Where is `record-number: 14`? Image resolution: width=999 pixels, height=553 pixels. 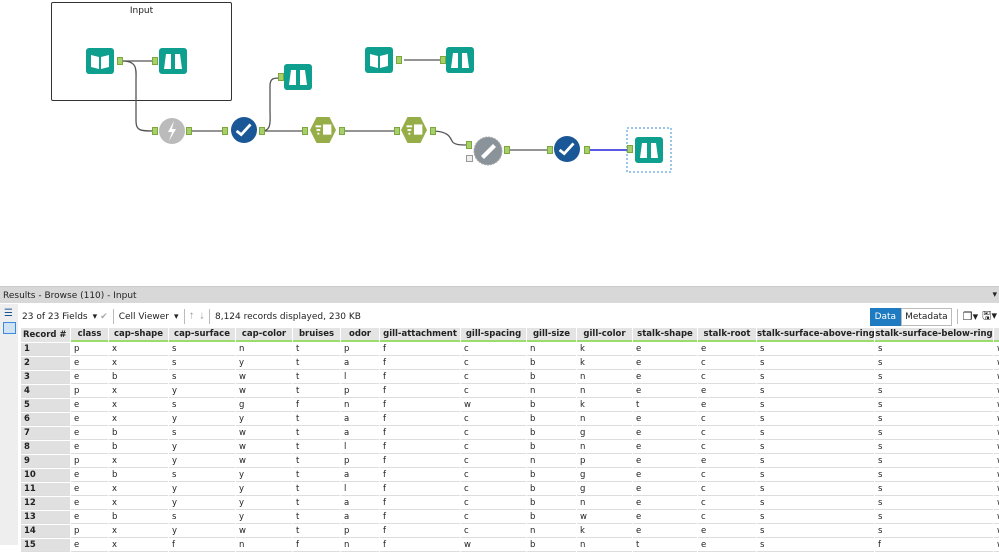
record-number: 14 is located at coordinates (45, 531).